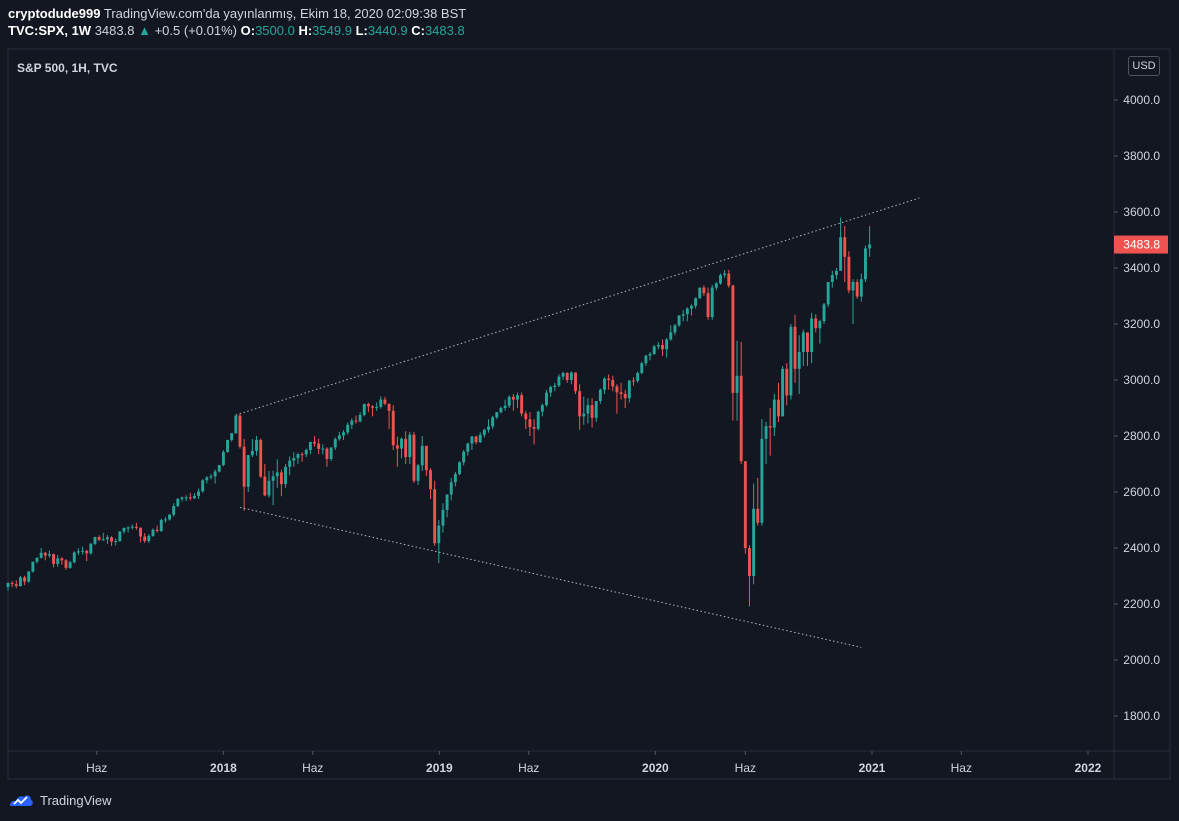 Image resolution: width=1179 pixels, height=821 pixels. Describe the element at coordinates (195, 30) in the screenshot. I see `price-change: +0.5 (+0.01%)` at that location.